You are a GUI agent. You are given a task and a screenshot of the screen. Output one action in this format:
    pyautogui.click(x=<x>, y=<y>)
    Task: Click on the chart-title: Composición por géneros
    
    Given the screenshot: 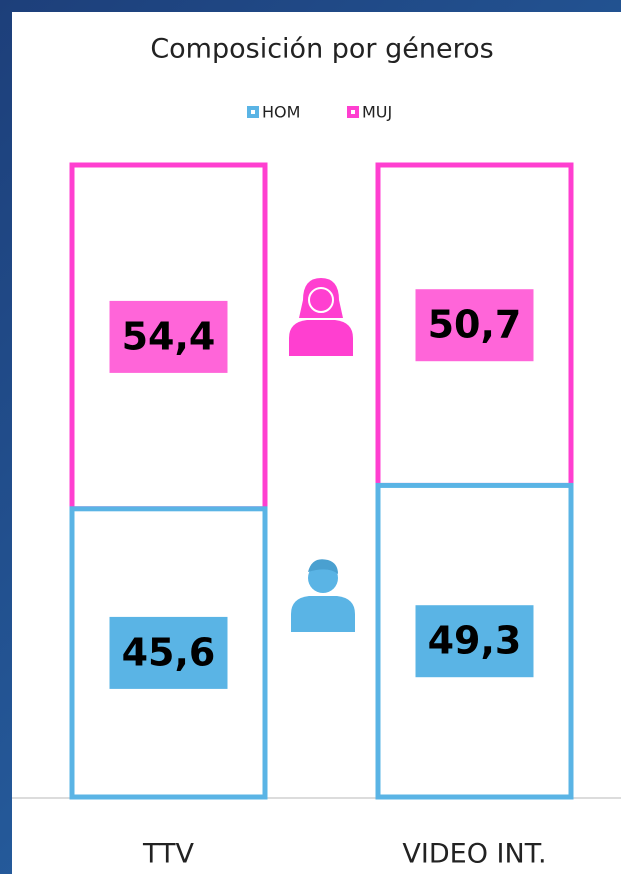 What is the action you would take?
    pyautogui.click(x=321, y=49)
    